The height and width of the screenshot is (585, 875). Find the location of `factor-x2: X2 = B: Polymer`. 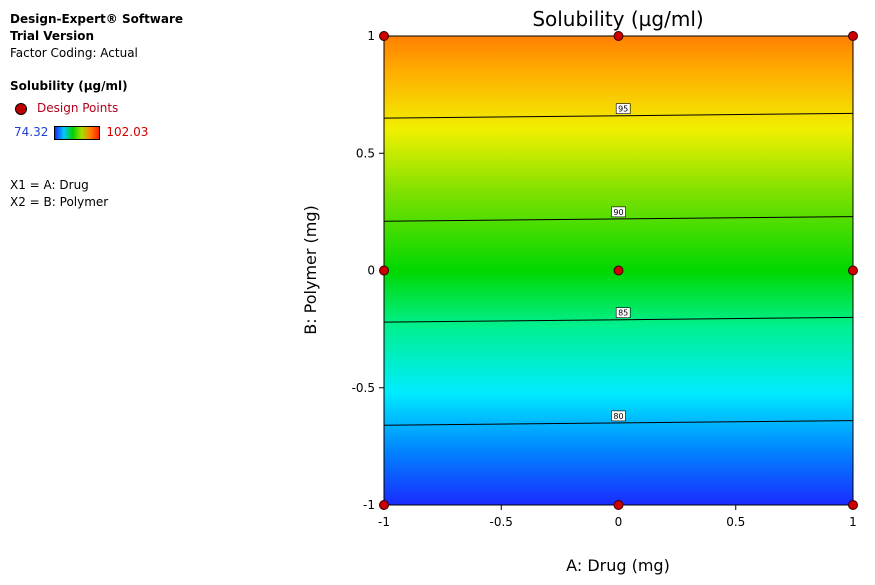

factor-x2: X2 = B: Polymer is located at coordinates (59, 202).